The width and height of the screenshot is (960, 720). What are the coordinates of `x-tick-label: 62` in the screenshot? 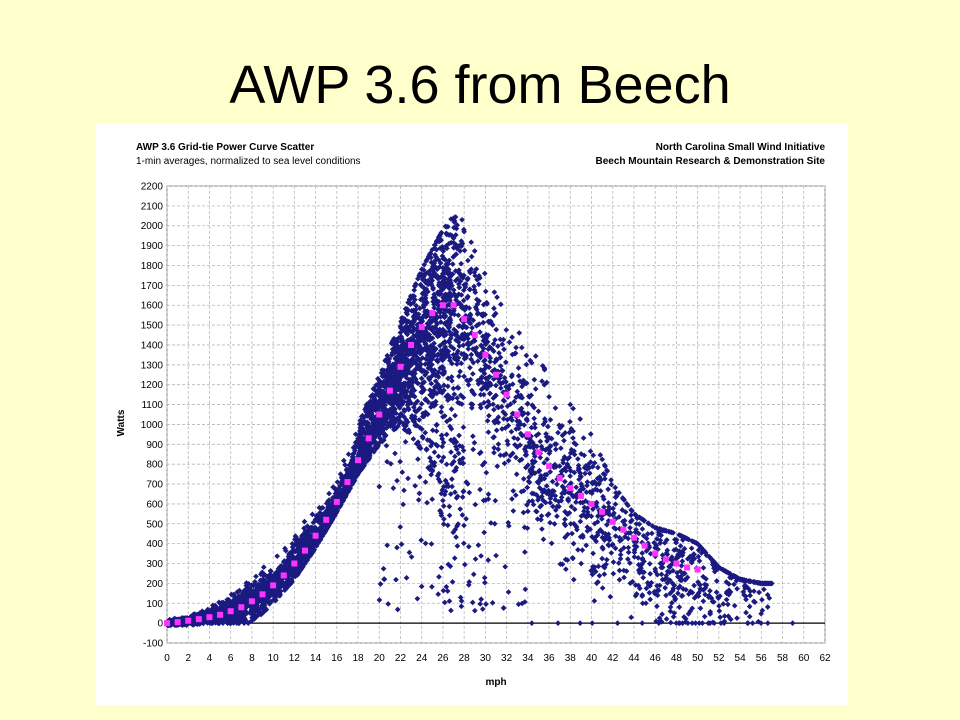 It's located at (825, 658).